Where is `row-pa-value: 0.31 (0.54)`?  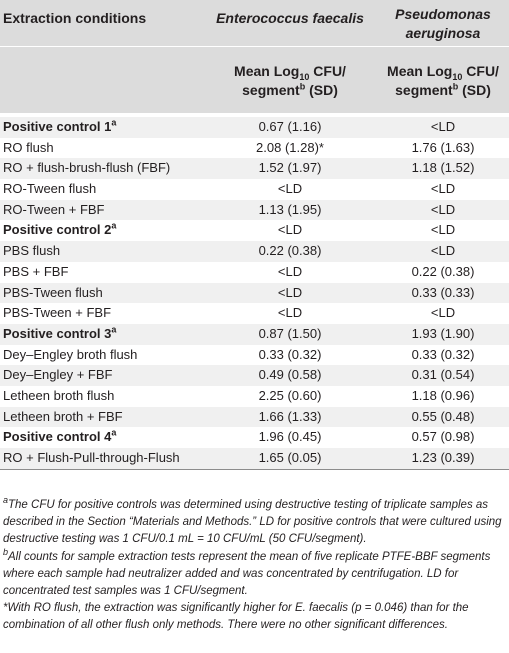 row-pa-value: 0.31 (0.54) is located at coordinates (443, 375).